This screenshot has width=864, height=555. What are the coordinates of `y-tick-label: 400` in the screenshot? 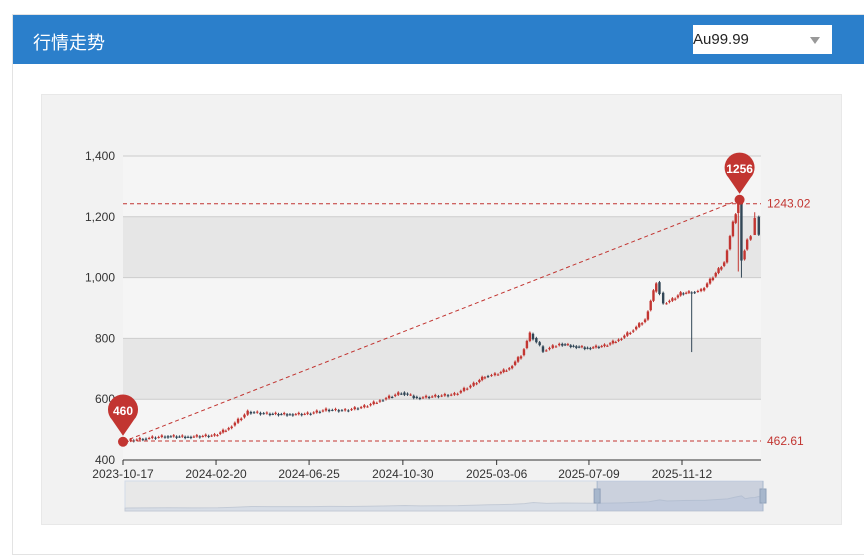 It's located at (105, 460).